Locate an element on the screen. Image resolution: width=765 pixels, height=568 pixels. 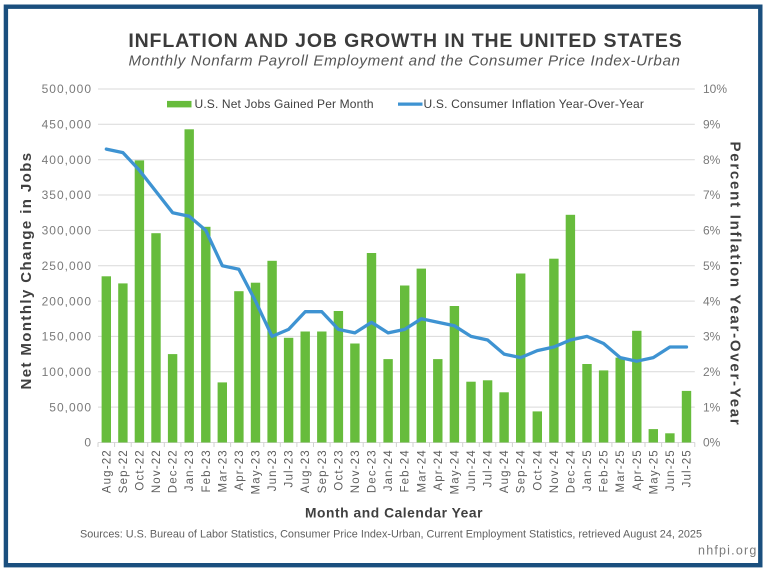
svg-text: Feb-24 is located at coordinates (406, 470).